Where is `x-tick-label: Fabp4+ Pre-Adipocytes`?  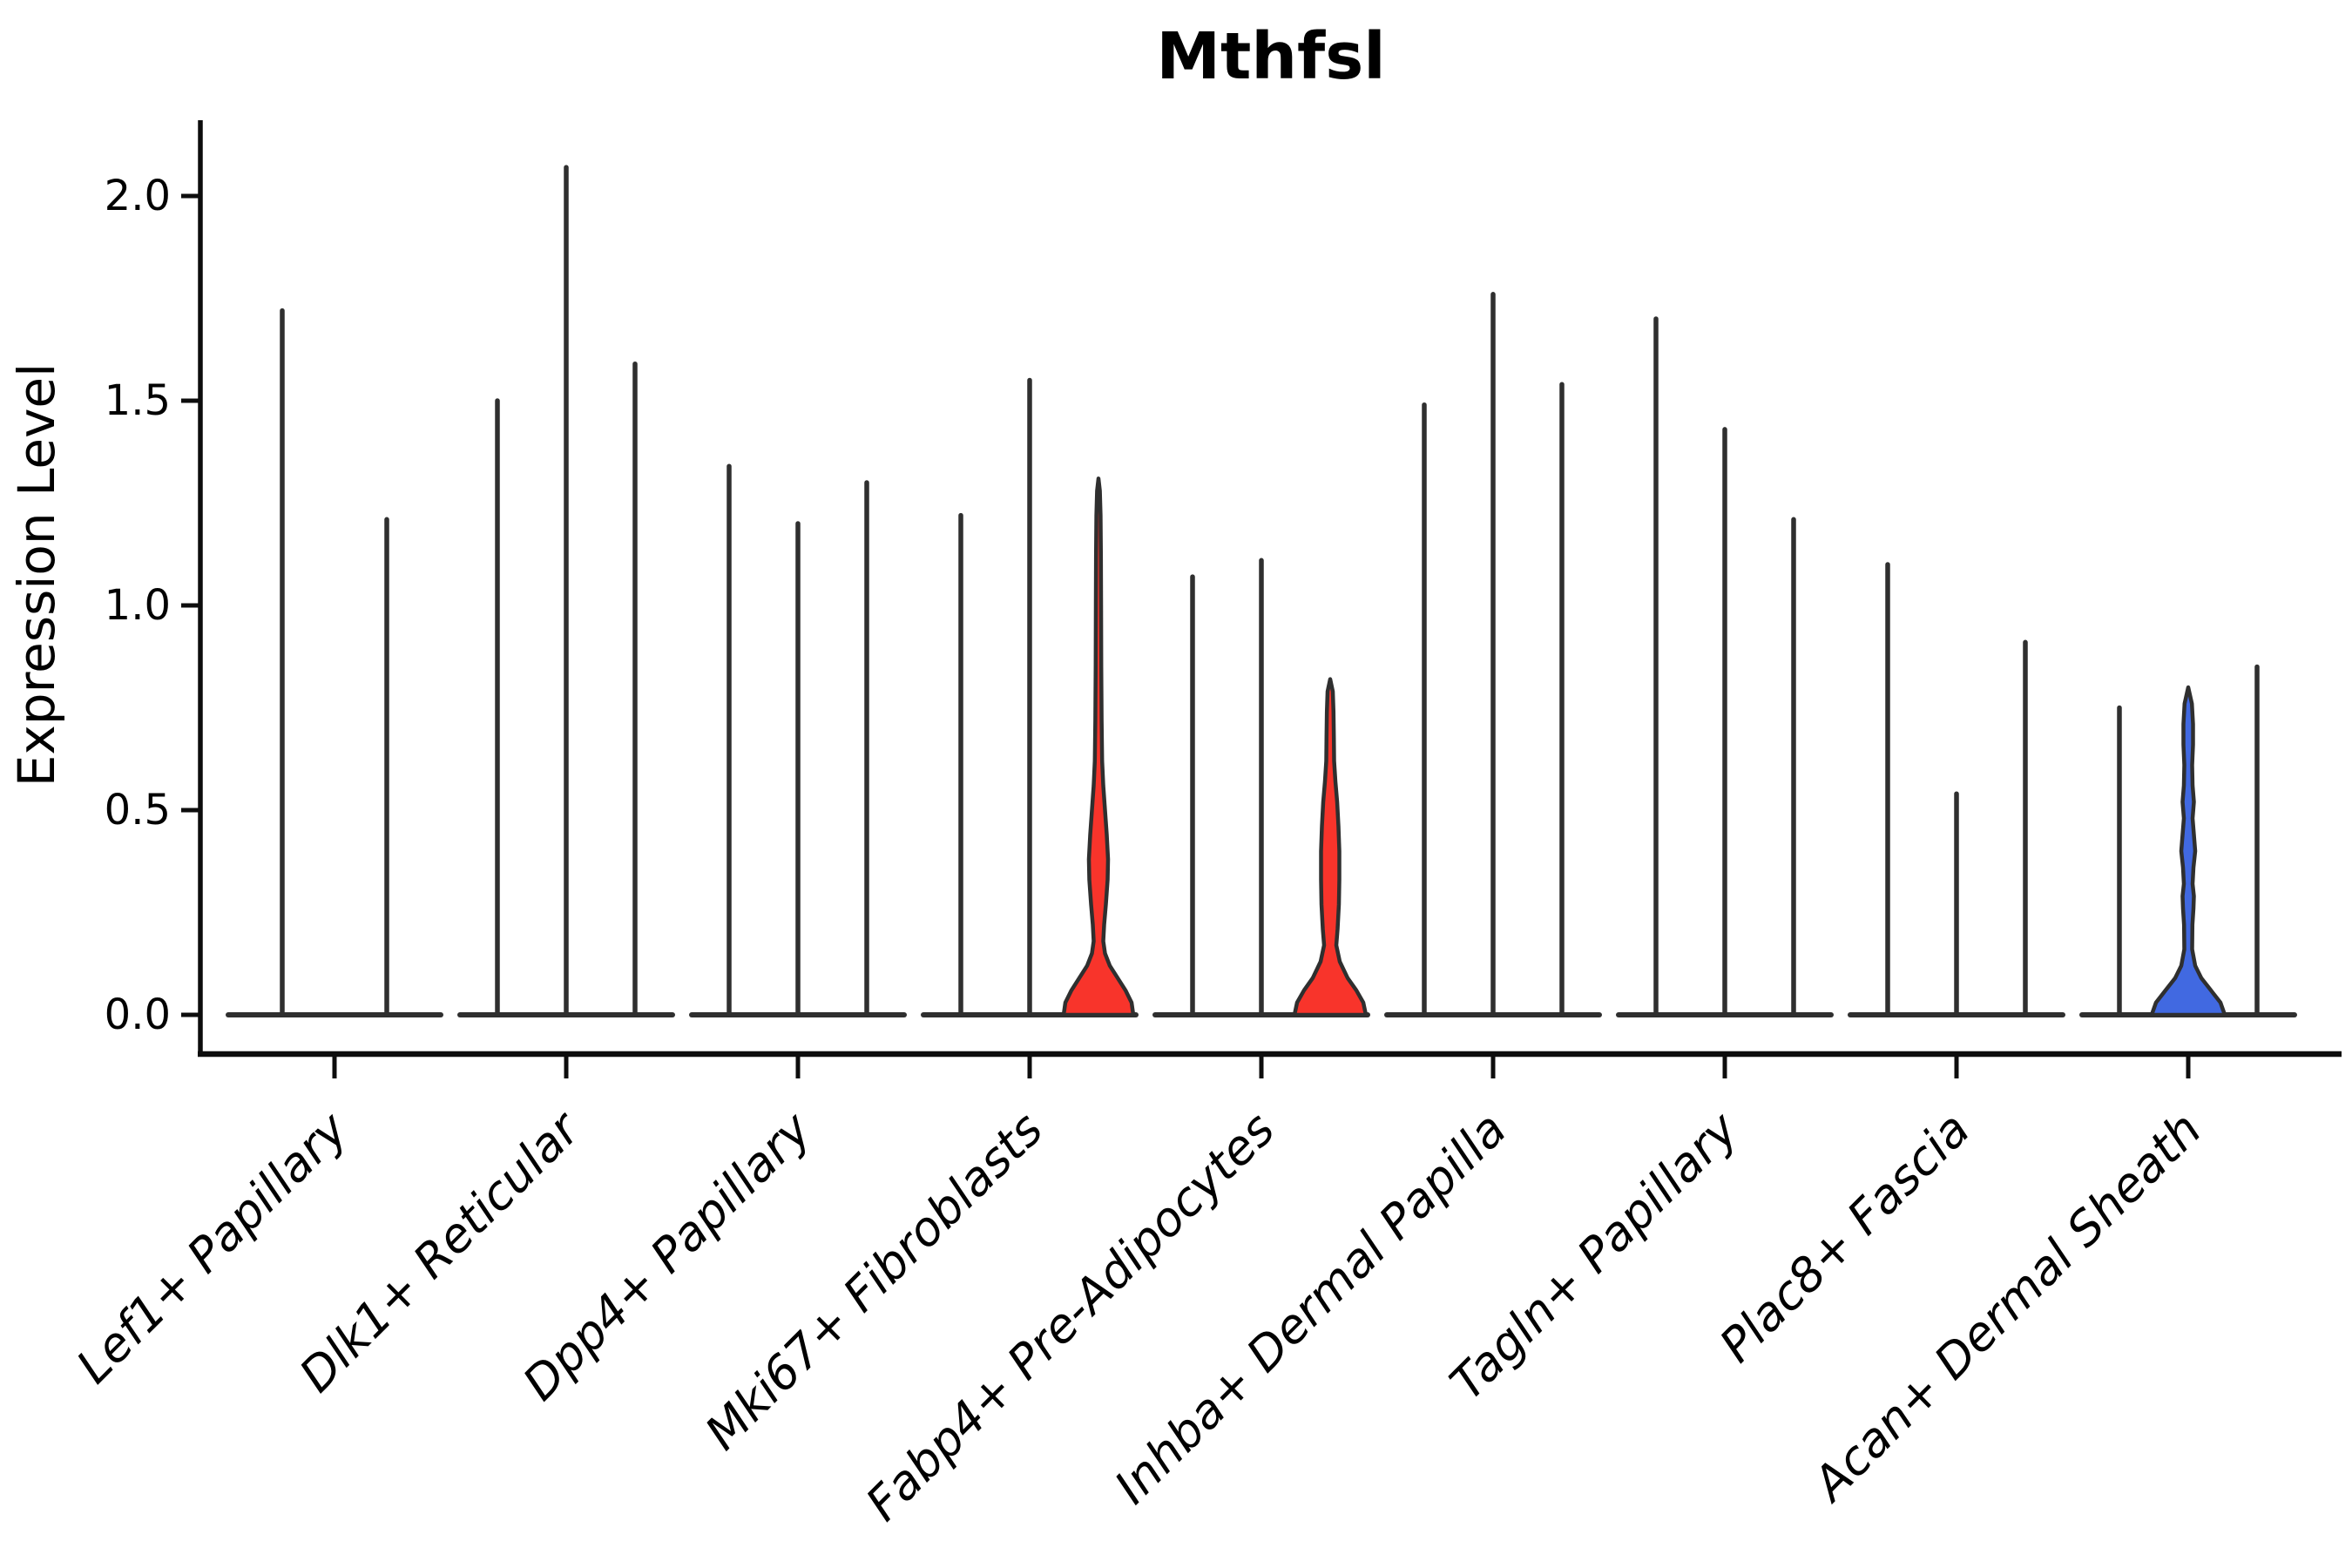 x-tick-label: Fabp4+ Pre-Adipocytes is located at coordinates (1070, 1316).